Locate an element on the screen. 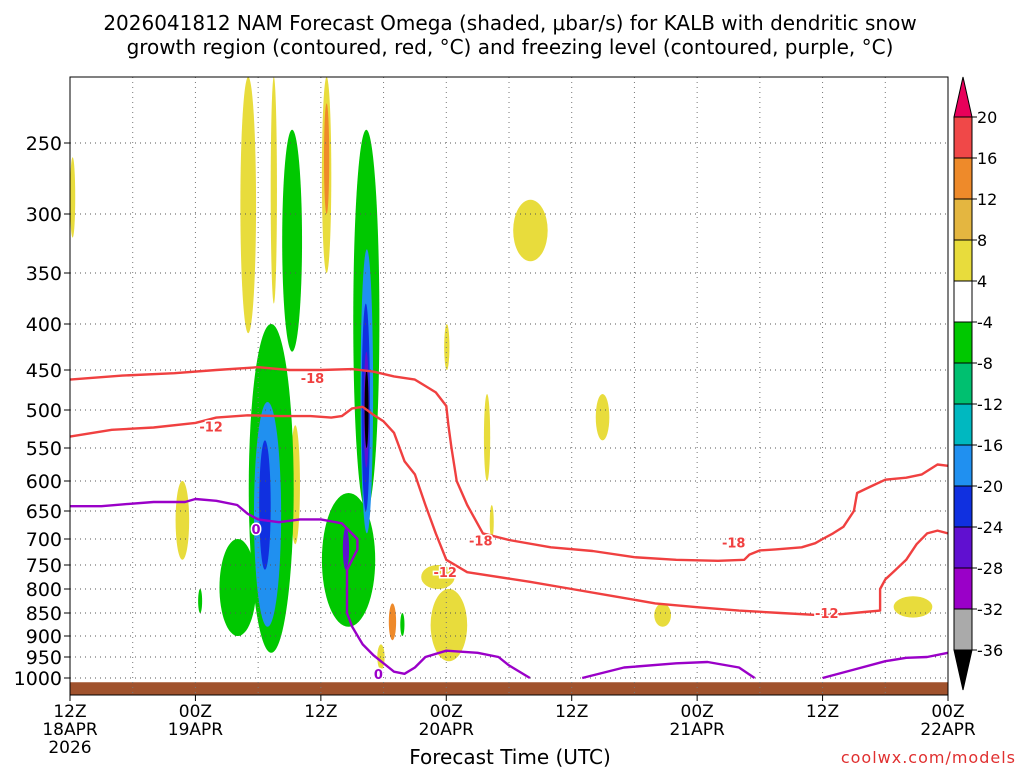 The image size is (1024, 772). y-tick-label-650: 650 is located at coordinates (44, 512).